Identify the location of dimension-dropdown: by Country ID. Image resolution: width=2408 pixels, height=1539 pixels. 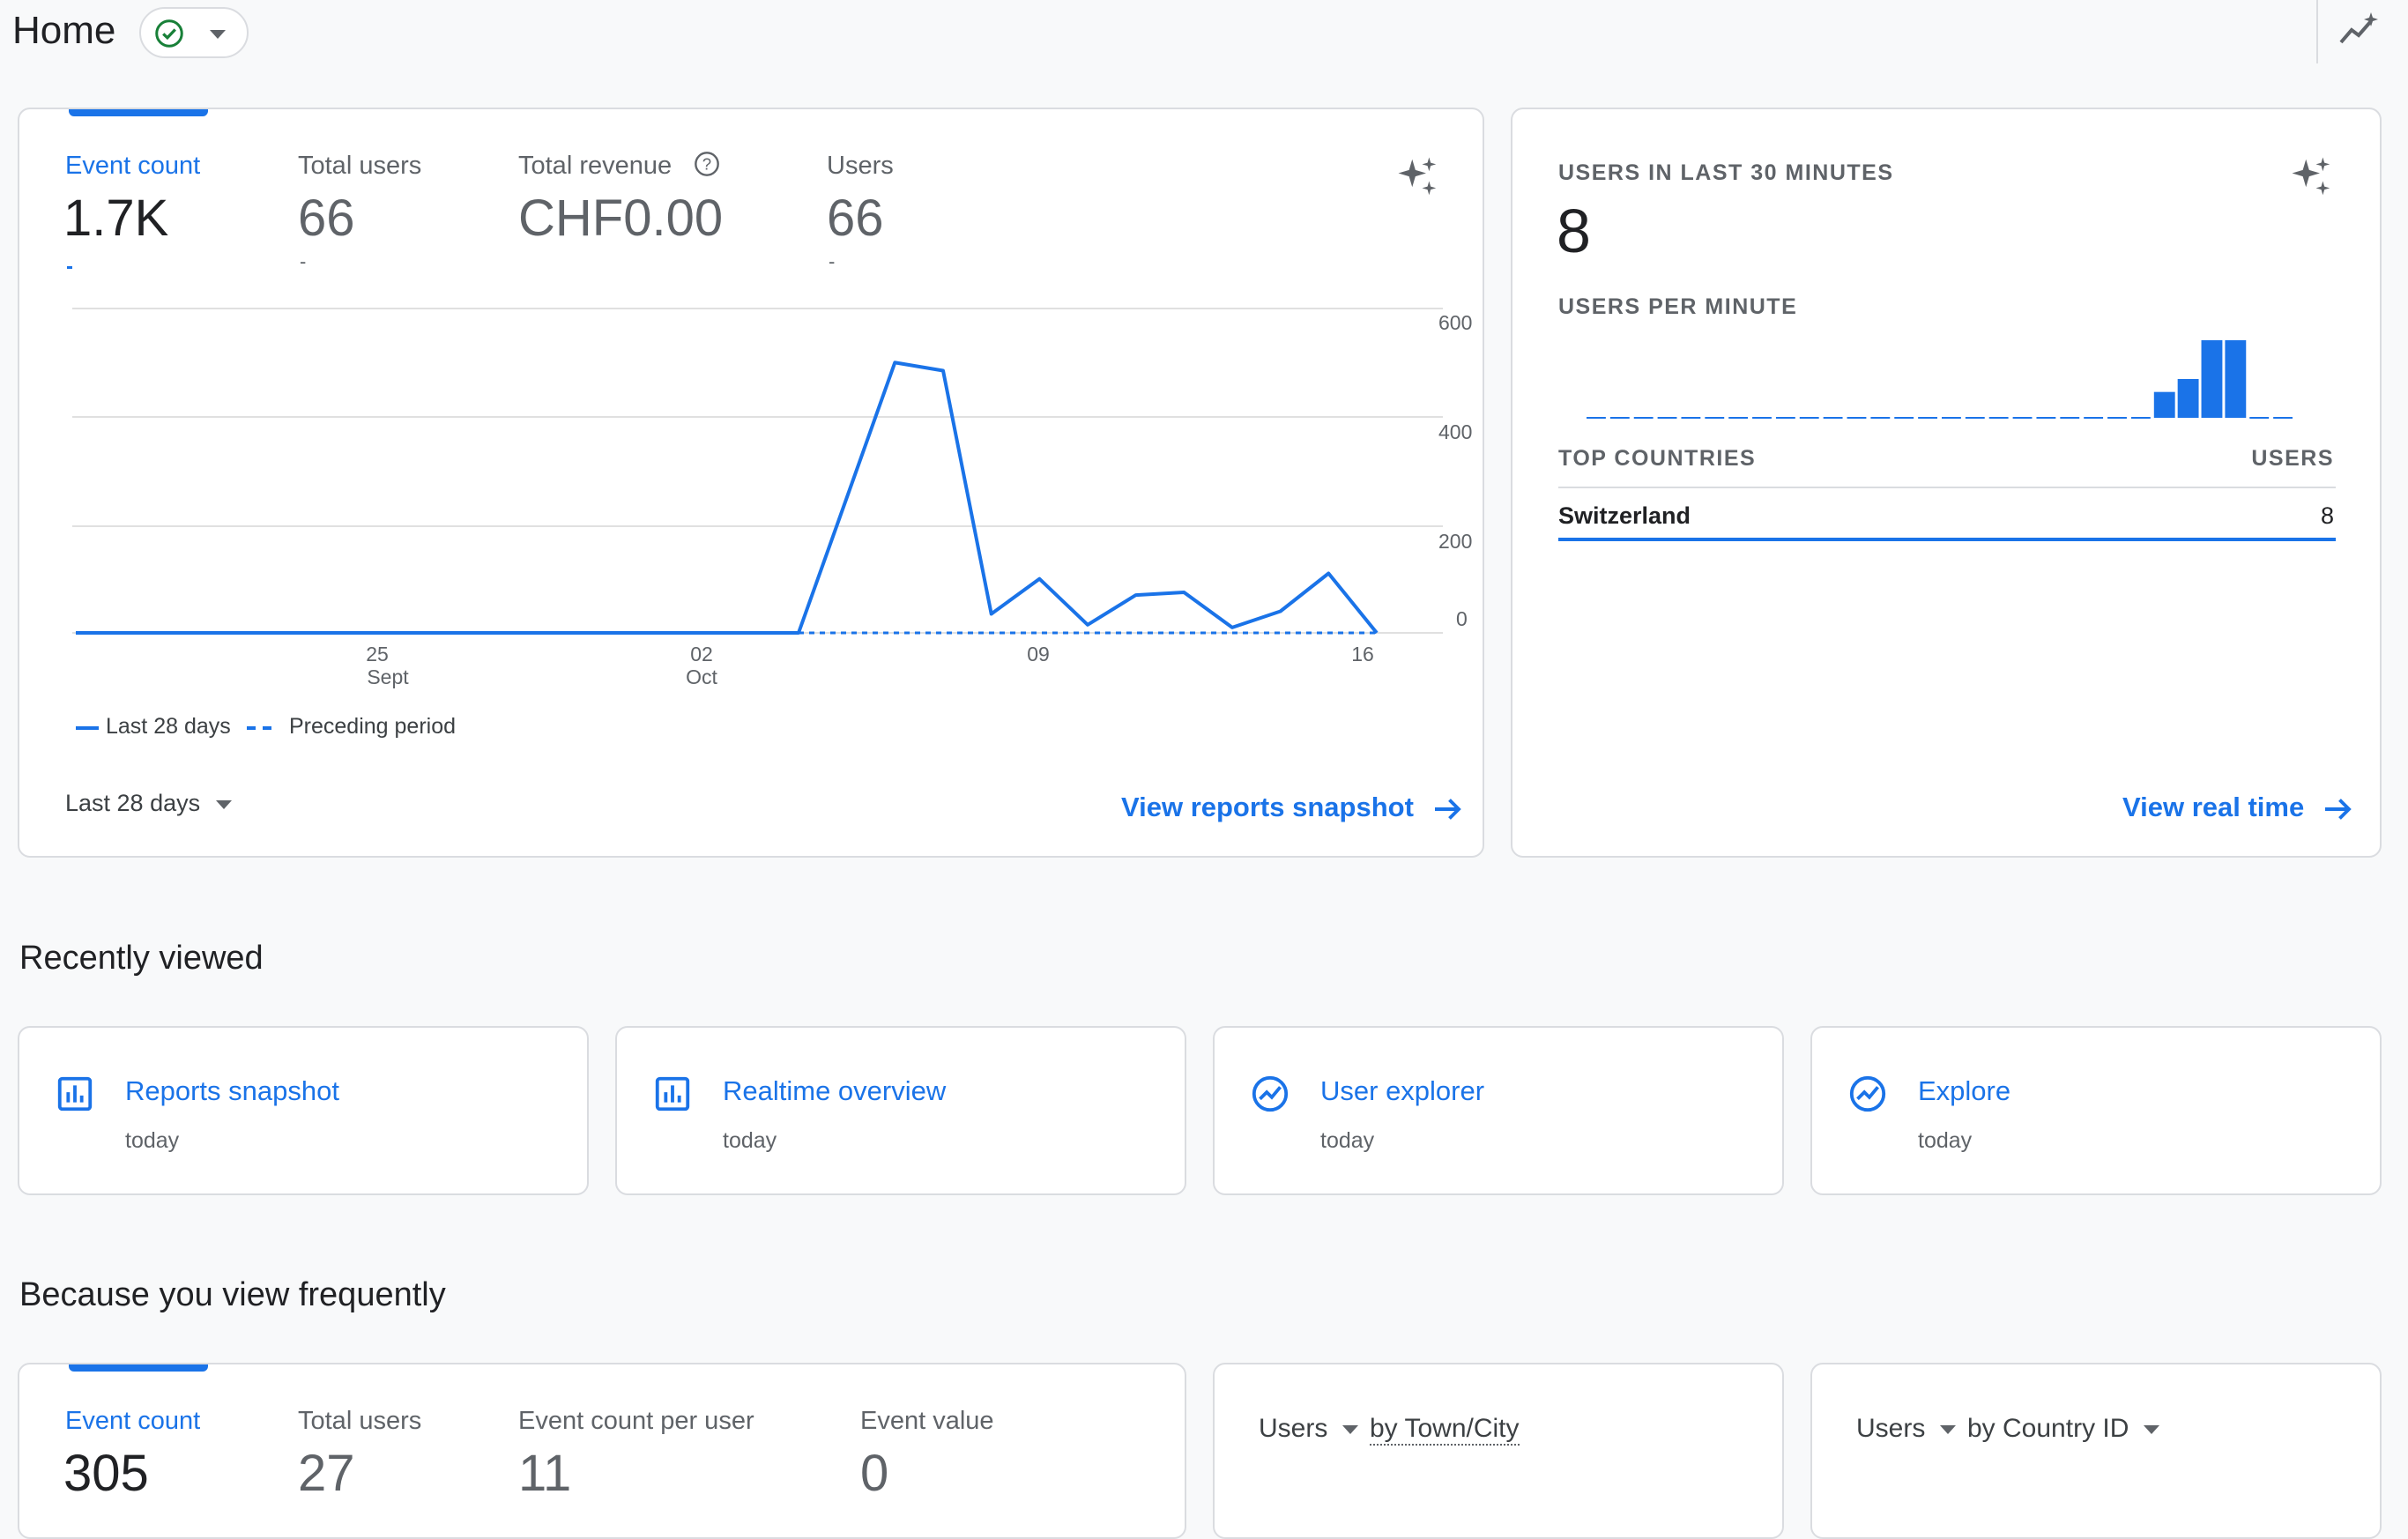
(2063, 1429).